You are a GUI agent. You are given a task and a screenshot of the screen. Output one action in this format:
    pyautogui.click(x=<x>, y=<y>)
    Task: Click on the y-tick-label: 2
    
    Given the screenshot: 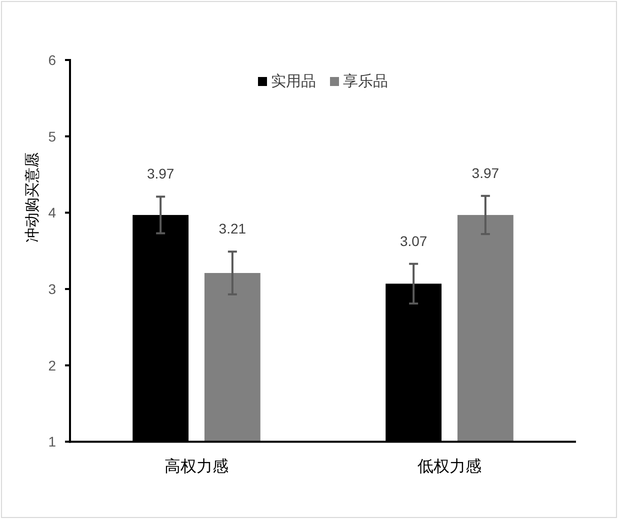 What is the action you would take?
    pyautogui.click(x=52, y=365)
    